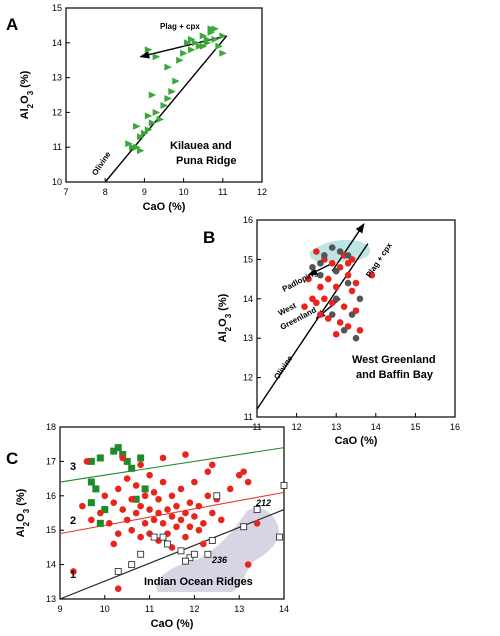 The width and height of the screenshot is (500, 636). I want to click on y-tick-label-c: 17, so click(51, 461).